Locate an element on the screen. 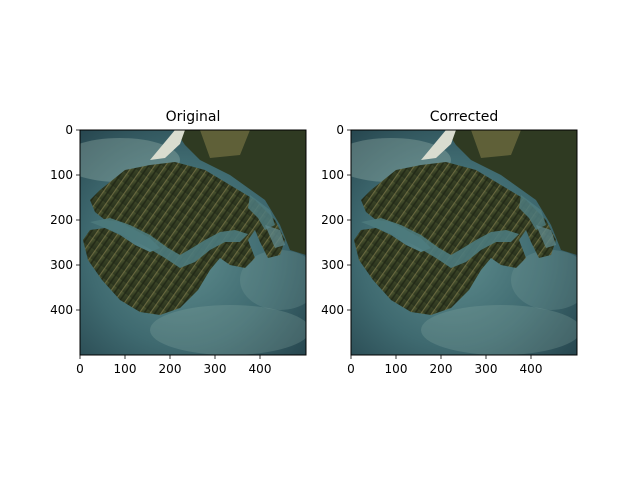 The image size is (640, 480). corrected-x-tick-label: 100 is located at coordinates (396, 369).